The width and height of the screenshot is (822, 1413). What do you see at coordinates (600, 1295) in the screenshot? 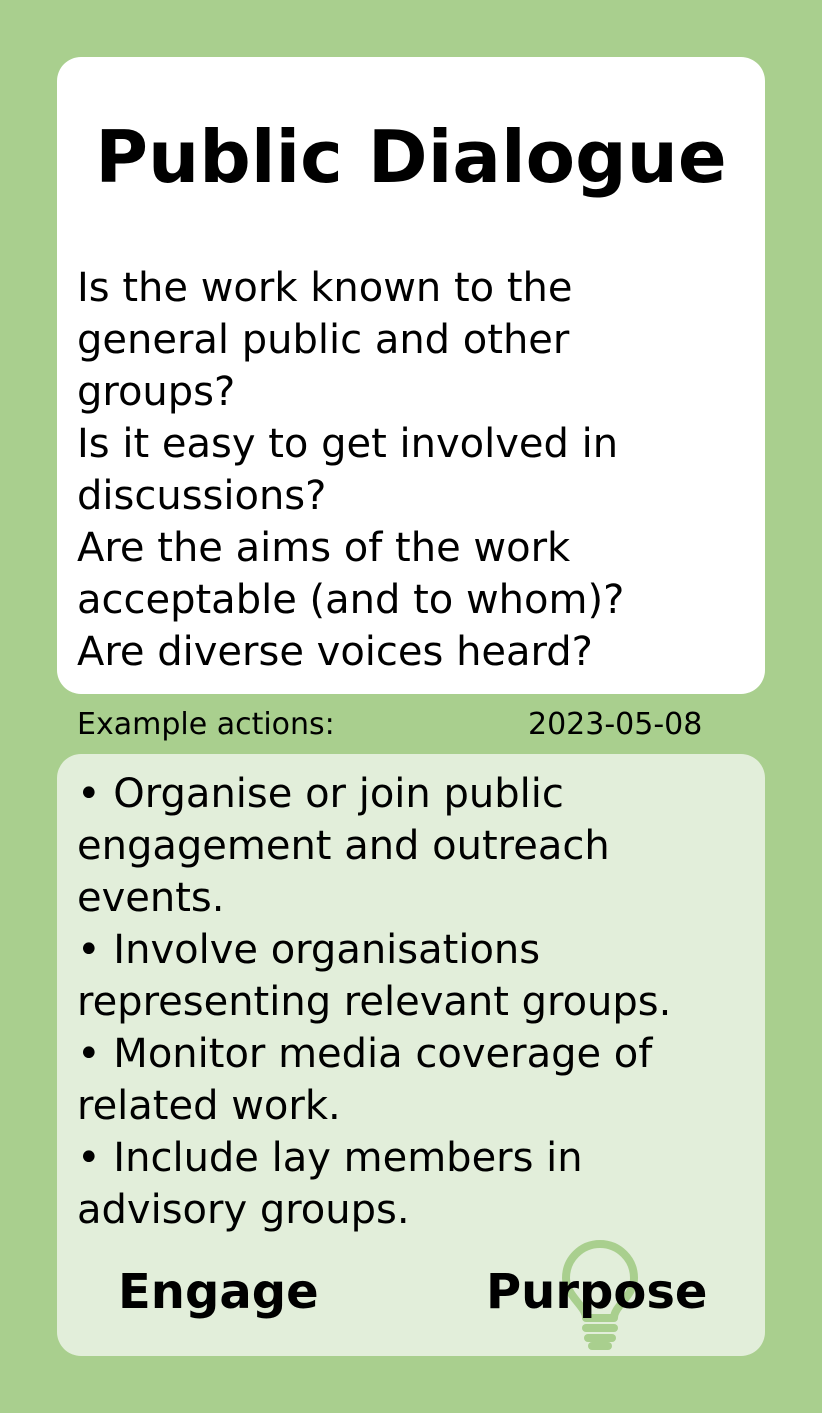
I see `lightbulb-icon` at bounding box center [600, 1295].